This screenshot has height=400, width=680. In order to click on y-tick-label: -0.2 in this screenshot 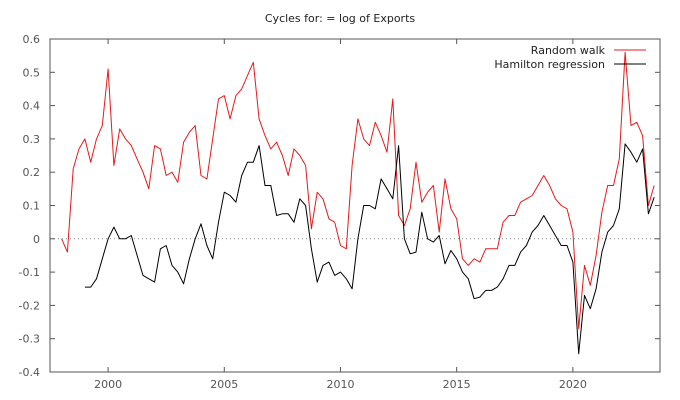, I will do `click(29, 305)`.